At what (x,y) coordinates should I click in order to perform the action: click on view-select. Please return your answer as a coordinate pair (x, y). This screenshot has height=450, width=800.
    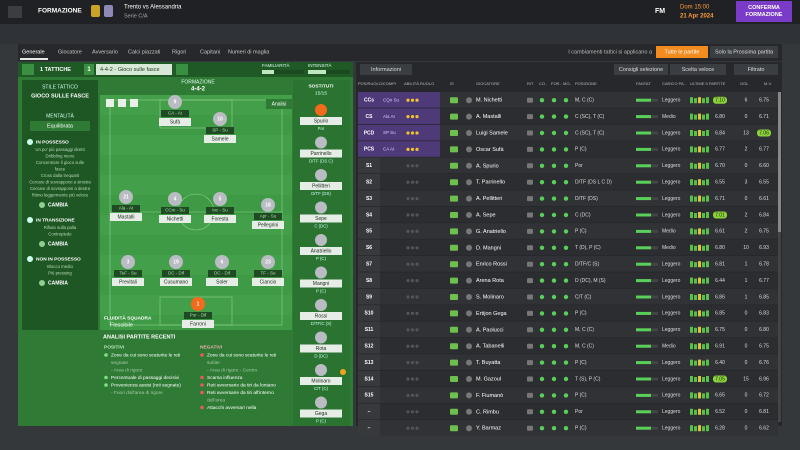
    Looking at the image, I should click on (386, 69).